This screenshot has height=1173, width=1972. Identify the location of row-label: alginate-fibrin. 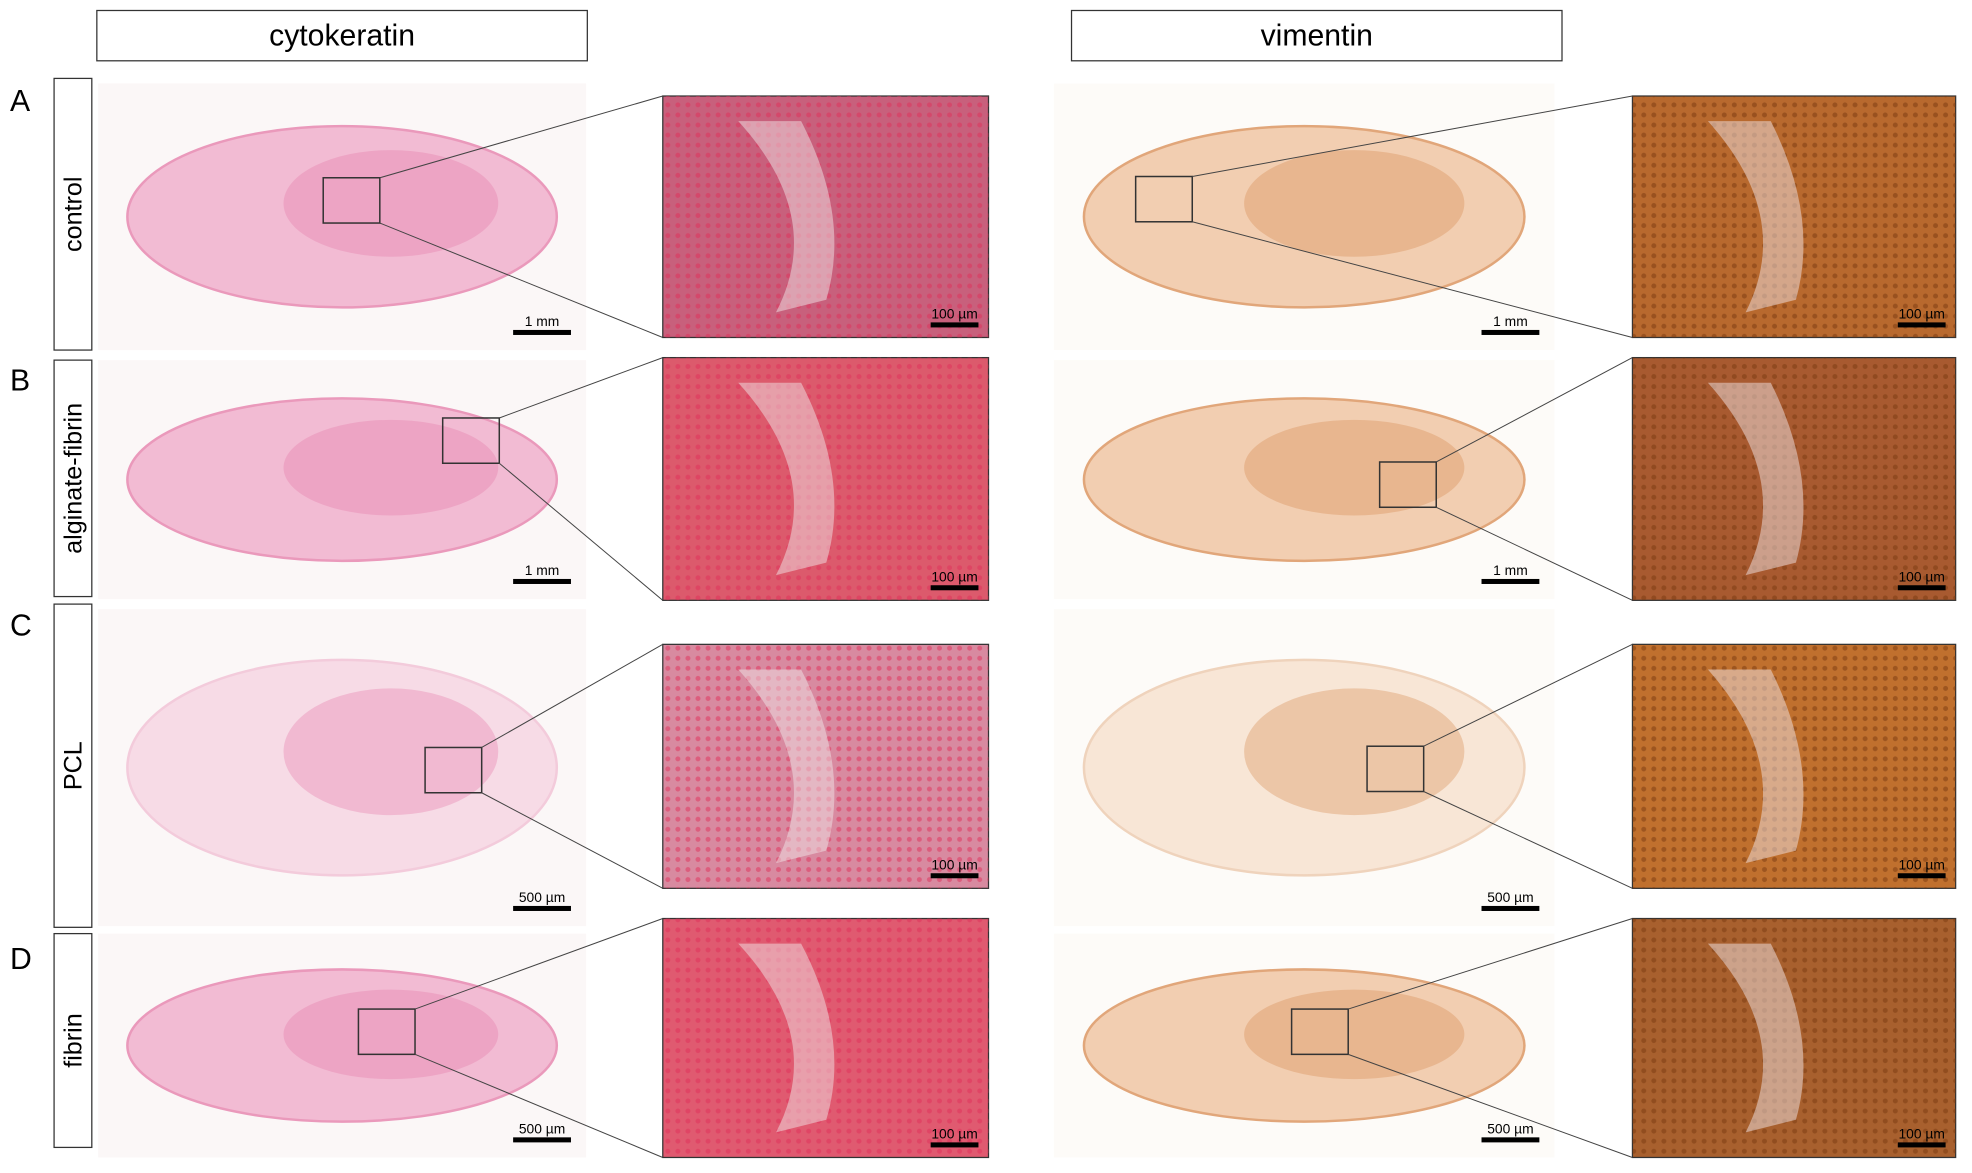
(74, 478).